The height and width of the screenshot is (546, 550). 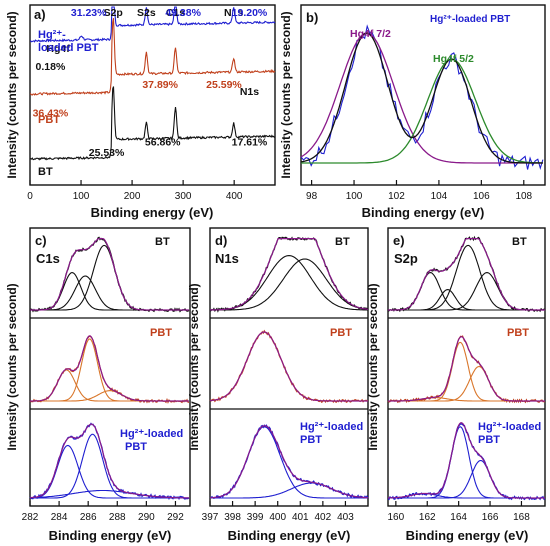 I want to click on panel-b-xtick-label-5: 108, so click(x=523, y=196).